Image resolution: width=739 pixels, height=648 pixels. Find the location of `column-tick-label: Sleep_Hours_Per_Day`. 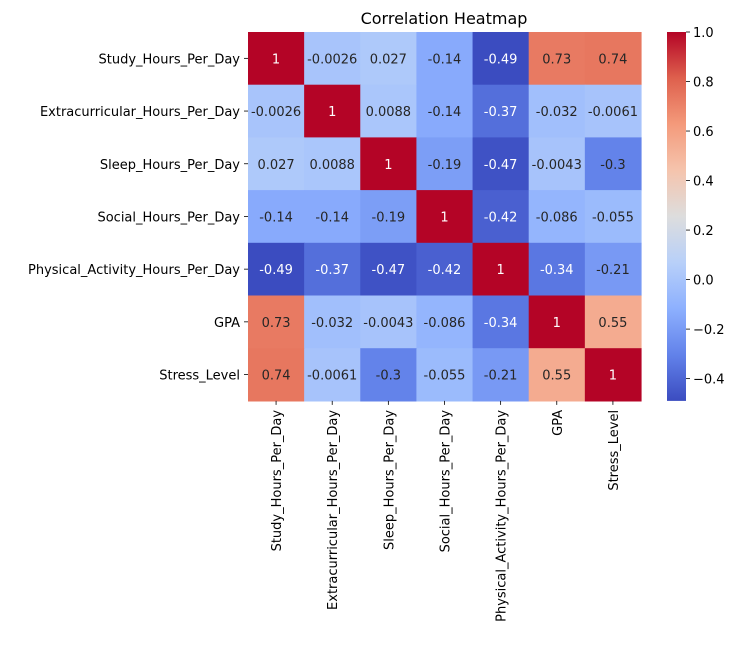

column-tick-label: Sleep_Hours_Per_Day is located at coordinates (389, 480).